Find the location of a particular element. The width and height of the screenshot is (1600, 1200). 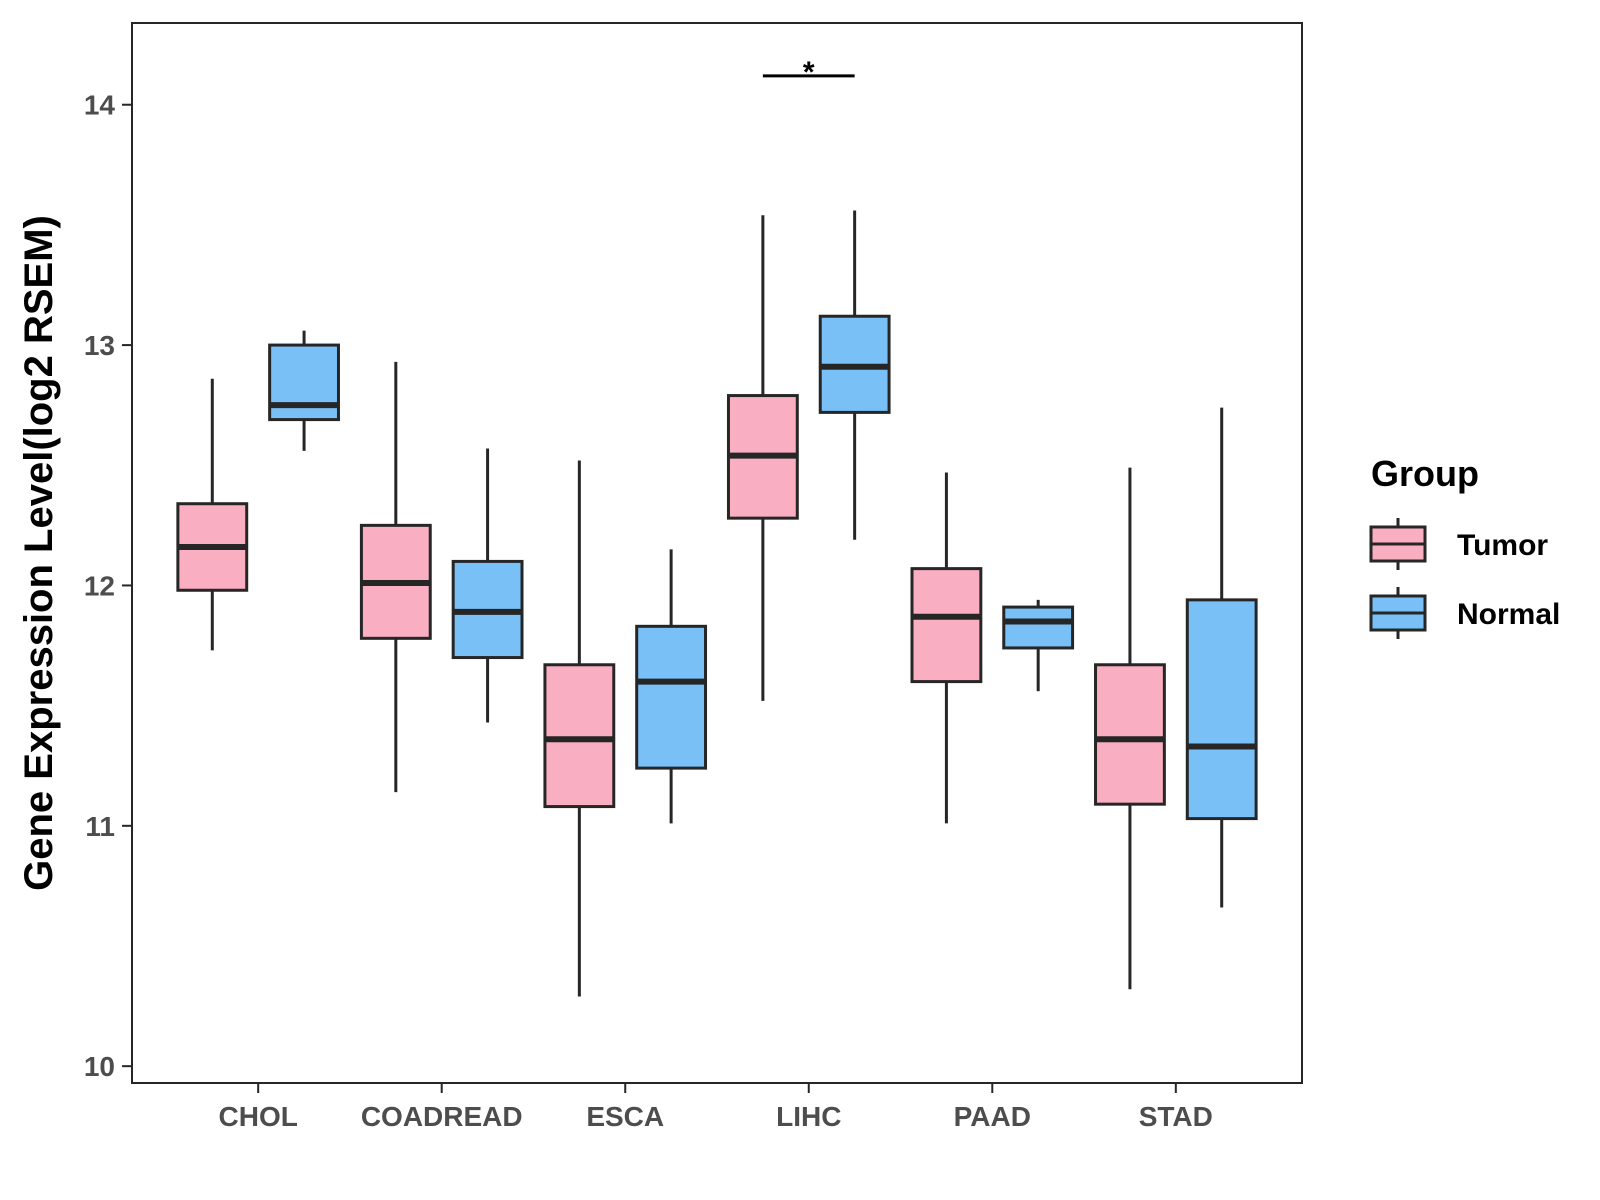

tumor-box-stad is located at coordinates (1130, 728).